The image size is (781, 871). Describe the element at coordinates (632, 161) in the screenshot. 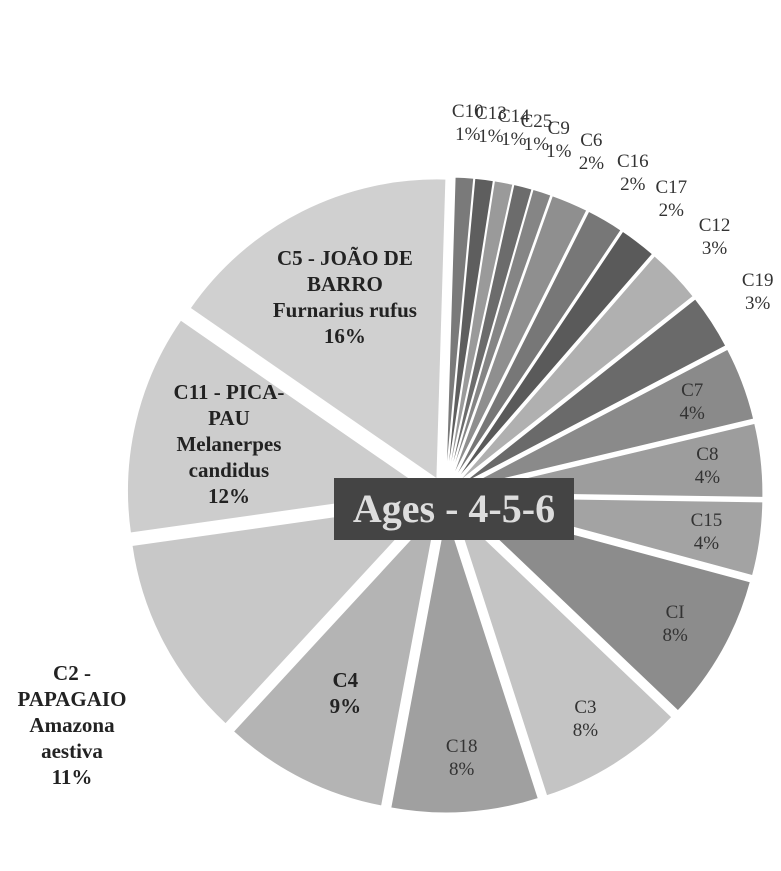

I see `category-label: C16` at that location.